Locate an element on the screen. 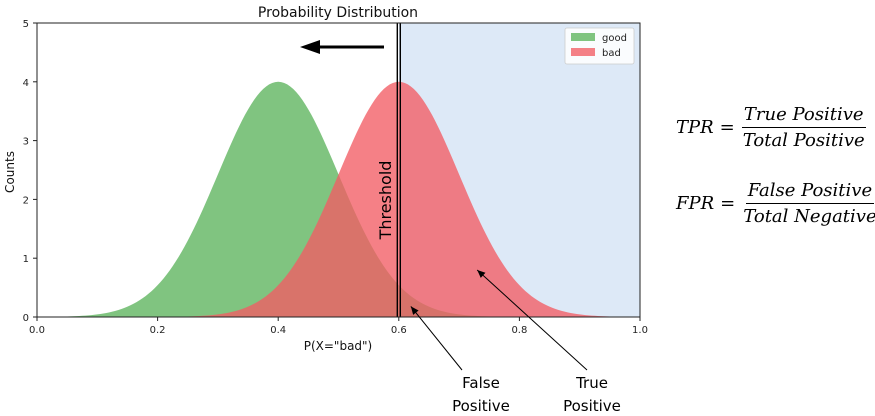  legend: good bad is located at coordinates (599, 46).